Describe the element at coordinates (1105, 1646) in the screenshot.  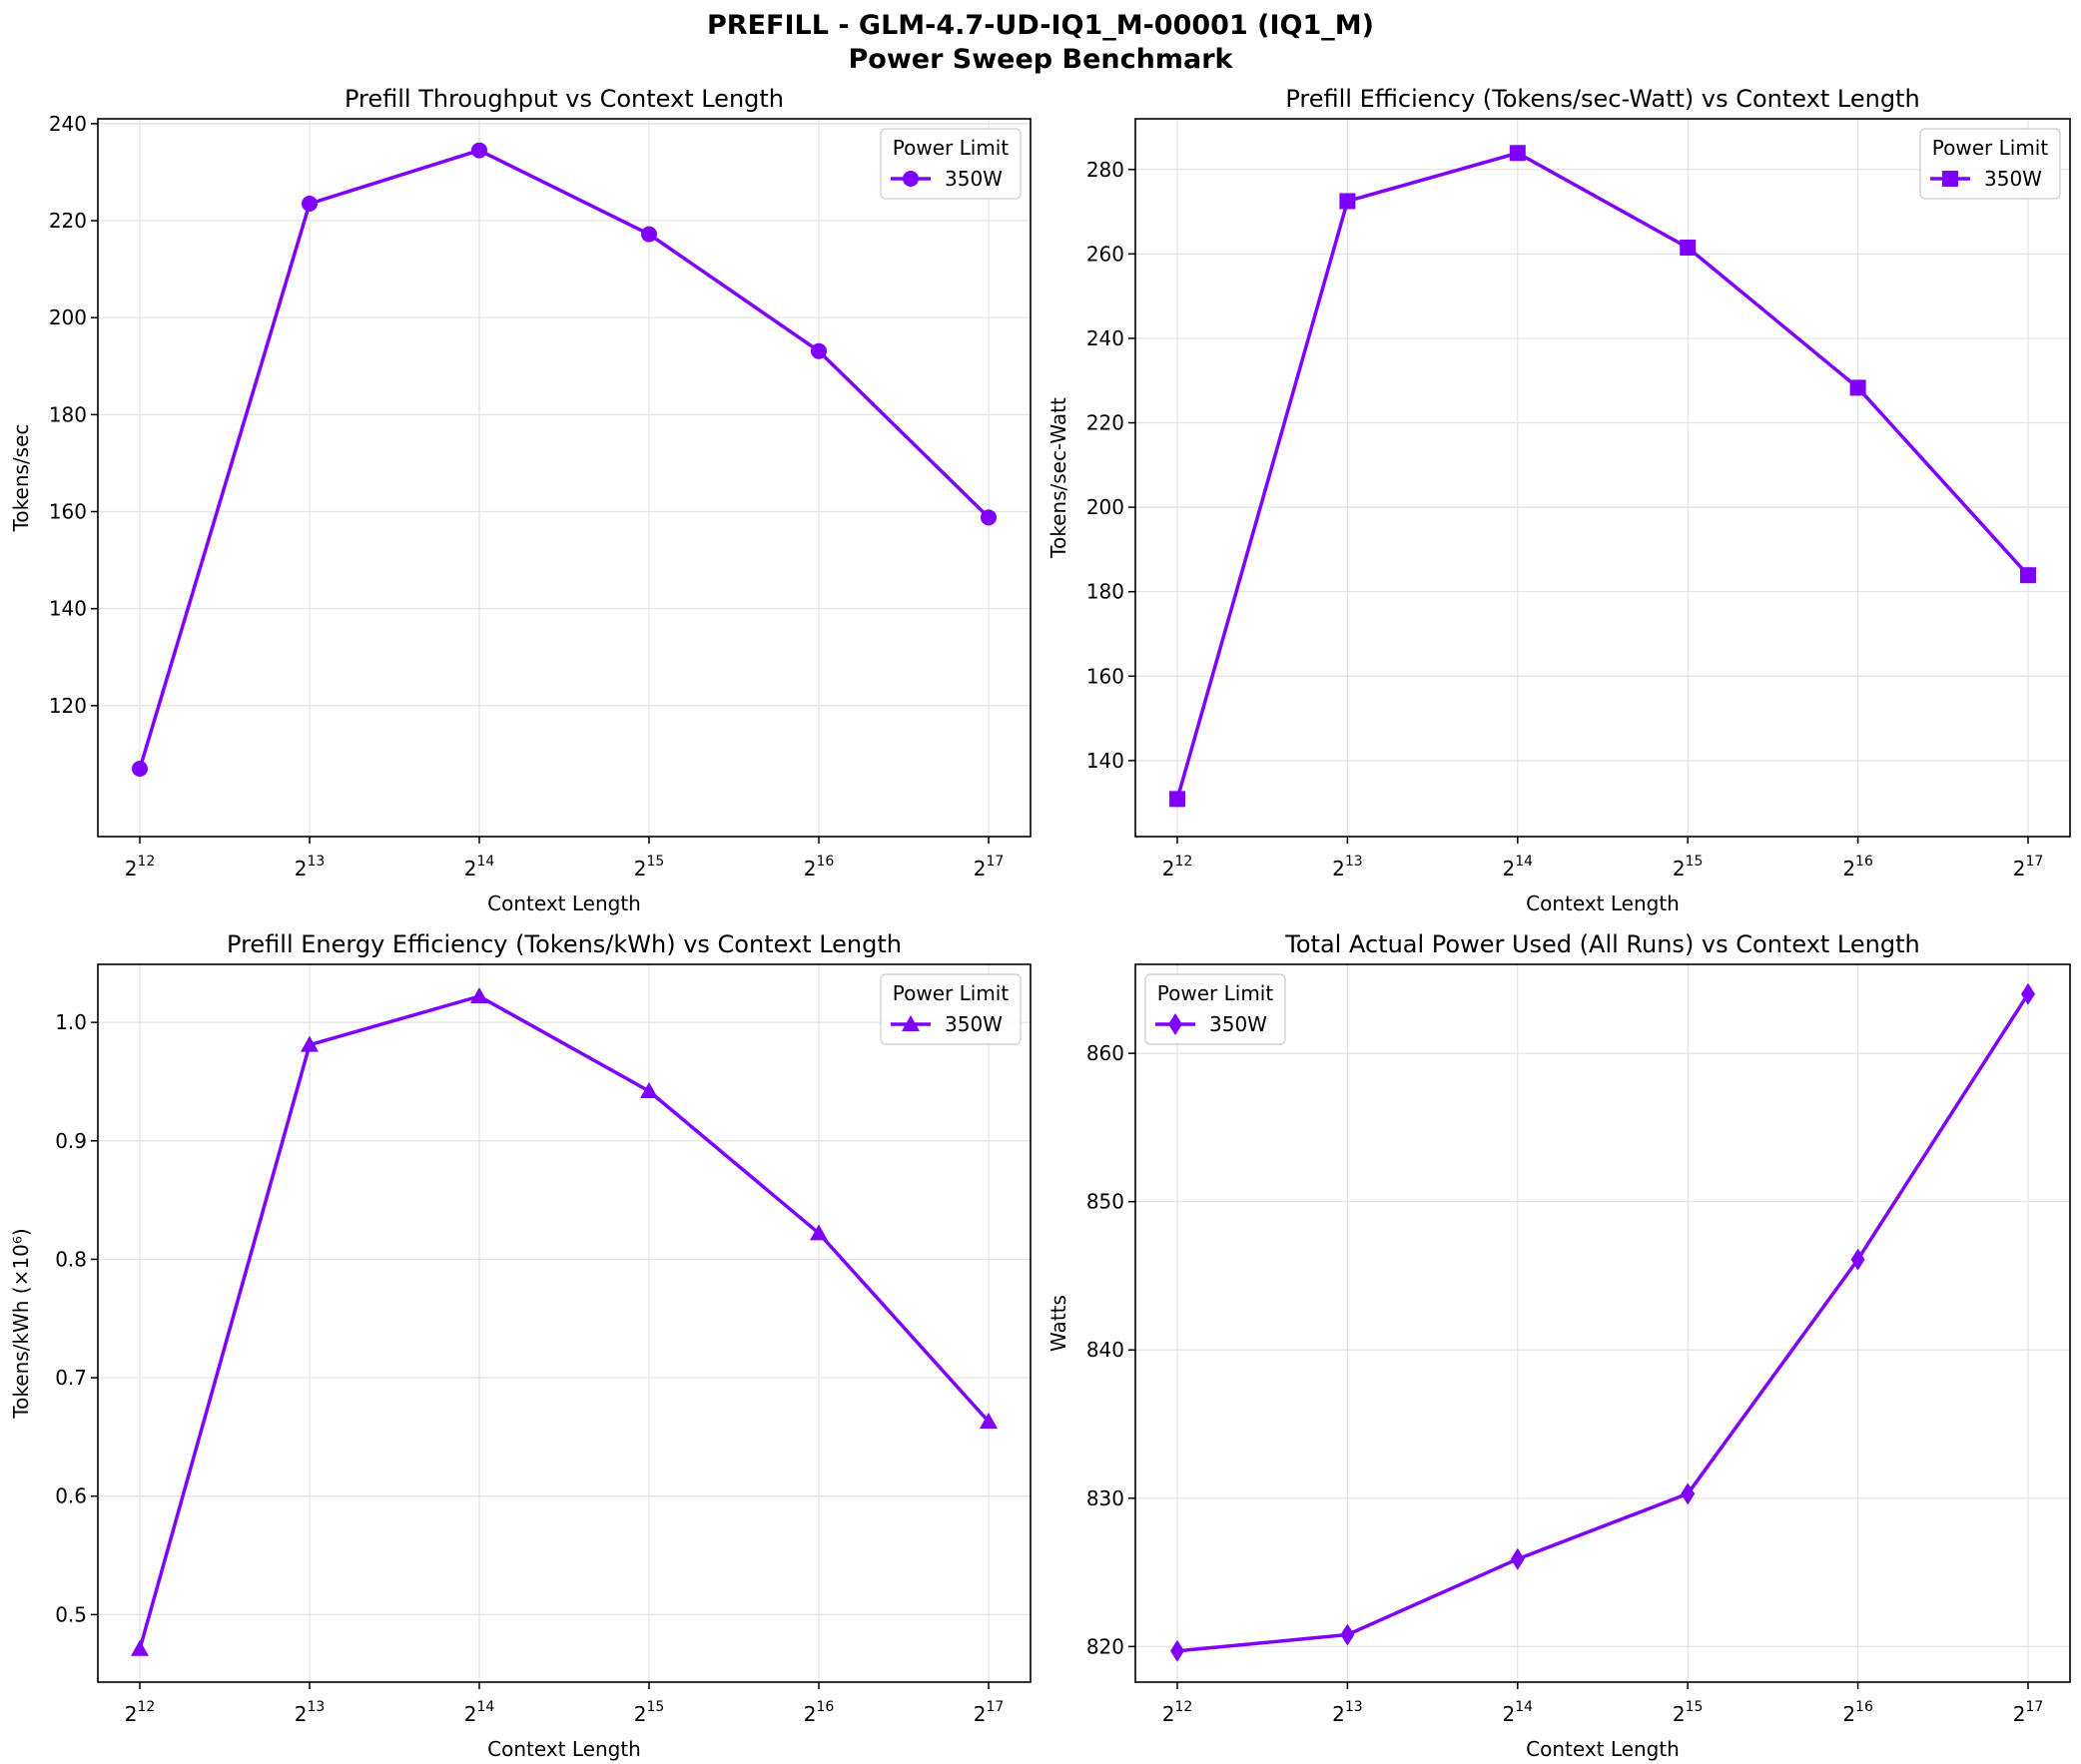
I see `y-tick-label: 820` at that location.